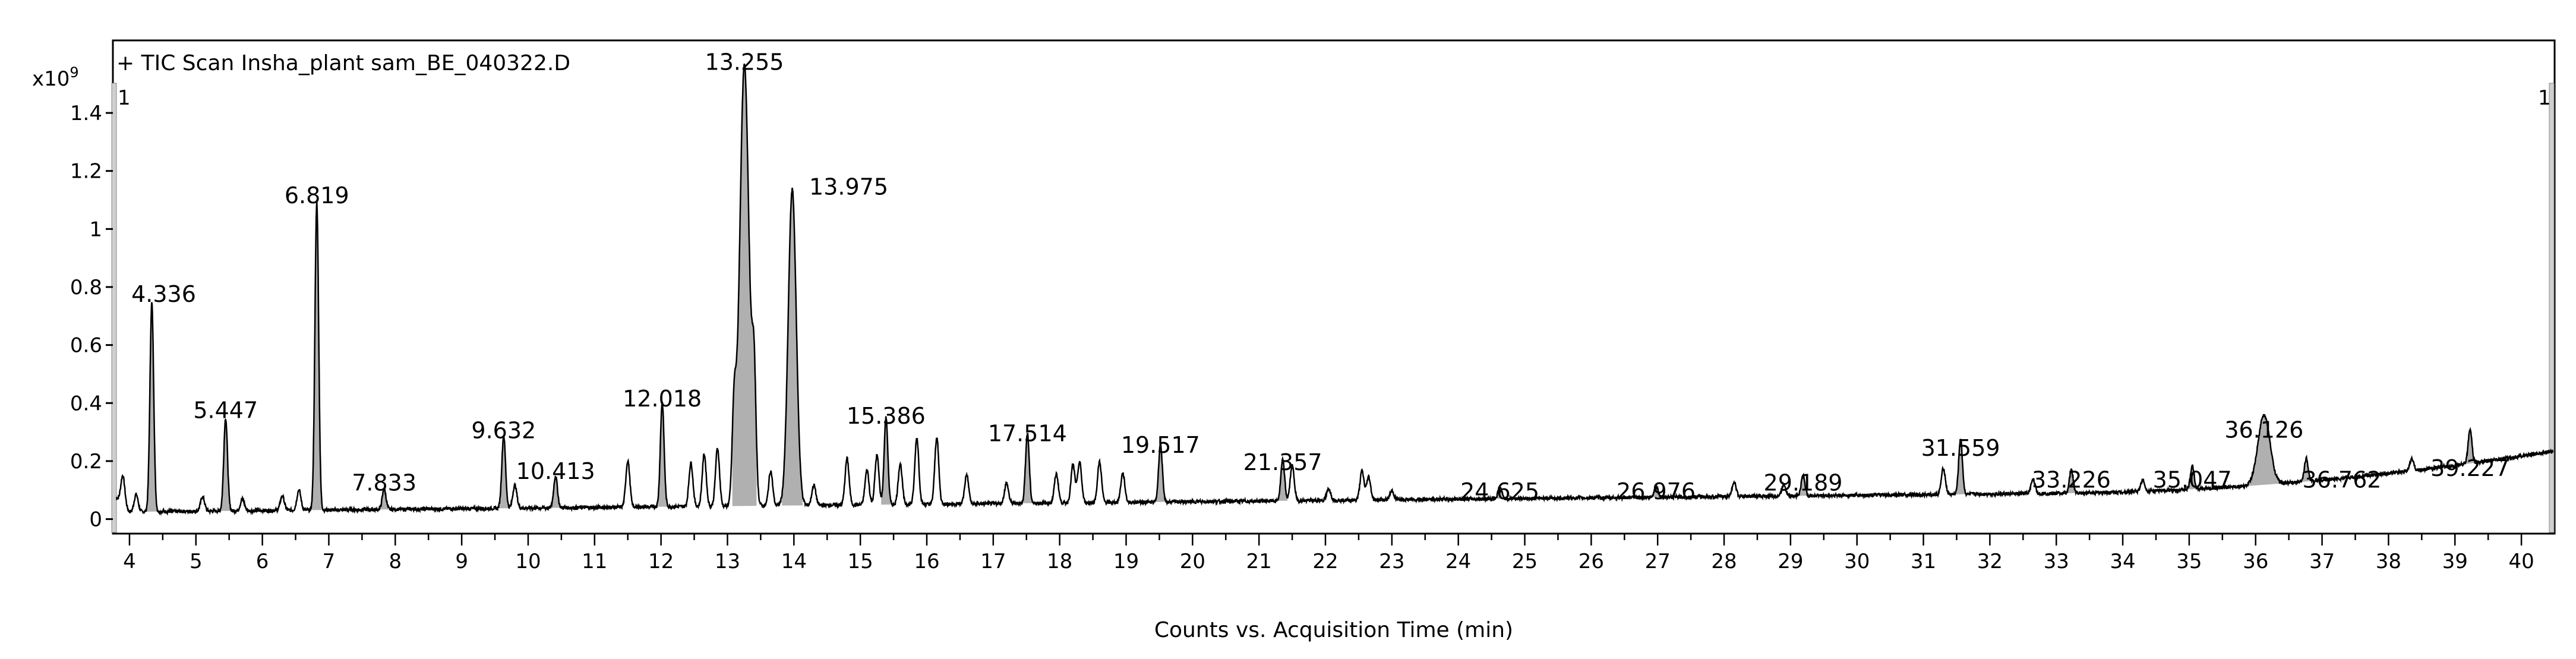 This screenshot has height=659, width=2576. I want to click on x-tick-label-28: 32, so click(1990, 561).